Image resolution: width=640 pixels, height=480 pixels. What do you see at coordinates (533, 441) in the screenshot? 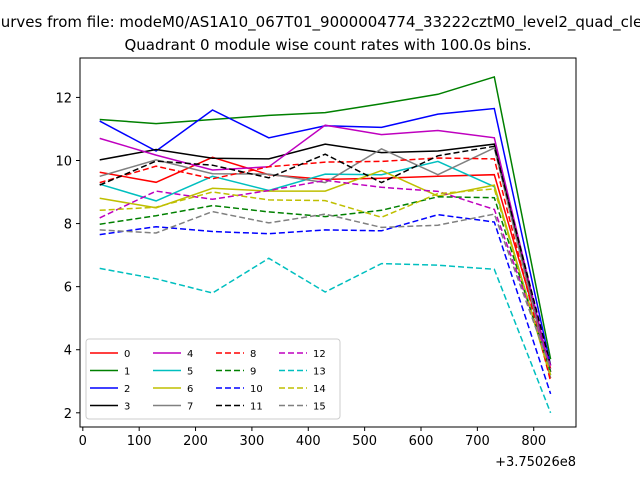
I see `x-tick-label: 800` at bounding box center [533, 441].